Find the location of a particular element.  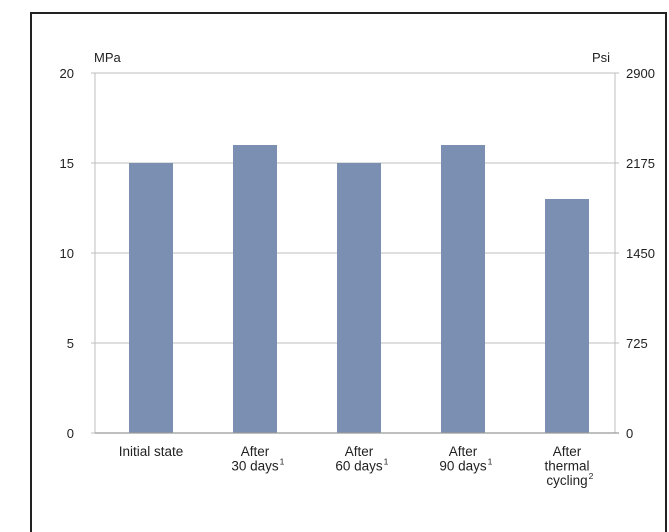

right-tick-label: 0 is located at coordinates (629, 433).